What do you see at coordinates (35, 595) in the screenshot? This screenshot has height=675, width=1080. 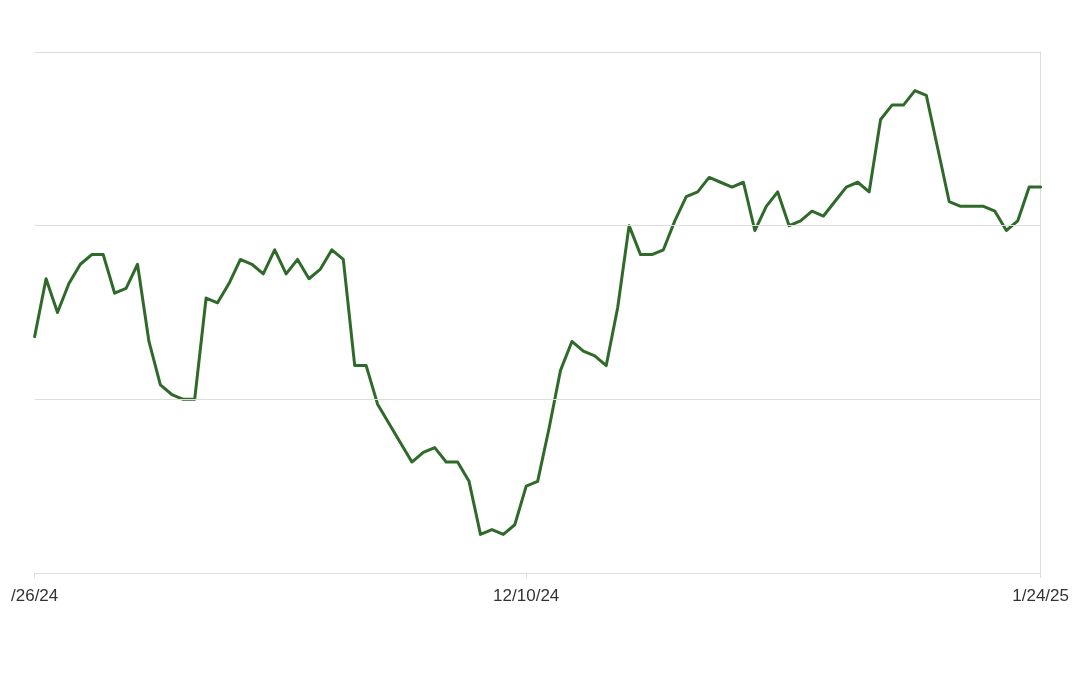 I see `x-tick-label: /26/24` at bounding box center [35, 595].